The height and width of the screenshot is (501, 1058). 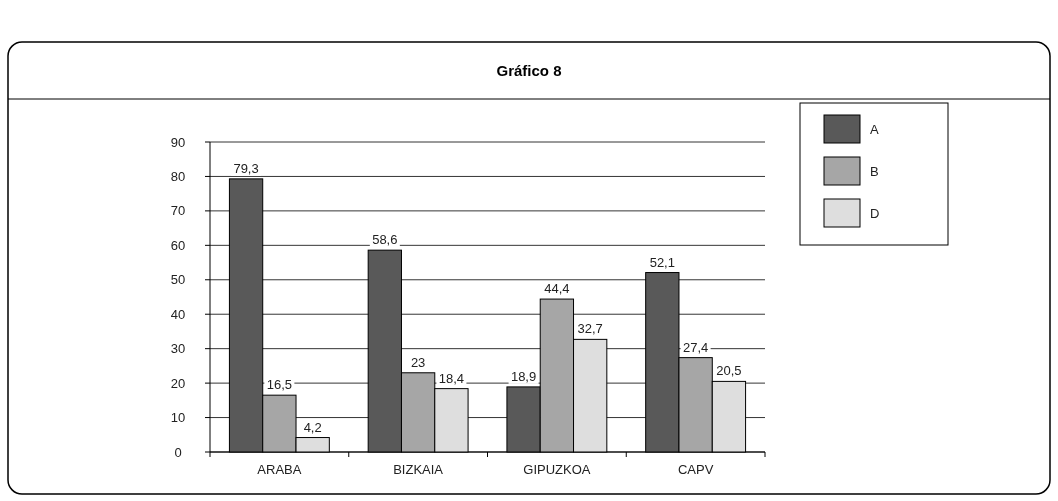 What do you see at coordinates (178, 383) in the screenshot?
I see `y-tick-label: 20` at bounding box center [178, 383].